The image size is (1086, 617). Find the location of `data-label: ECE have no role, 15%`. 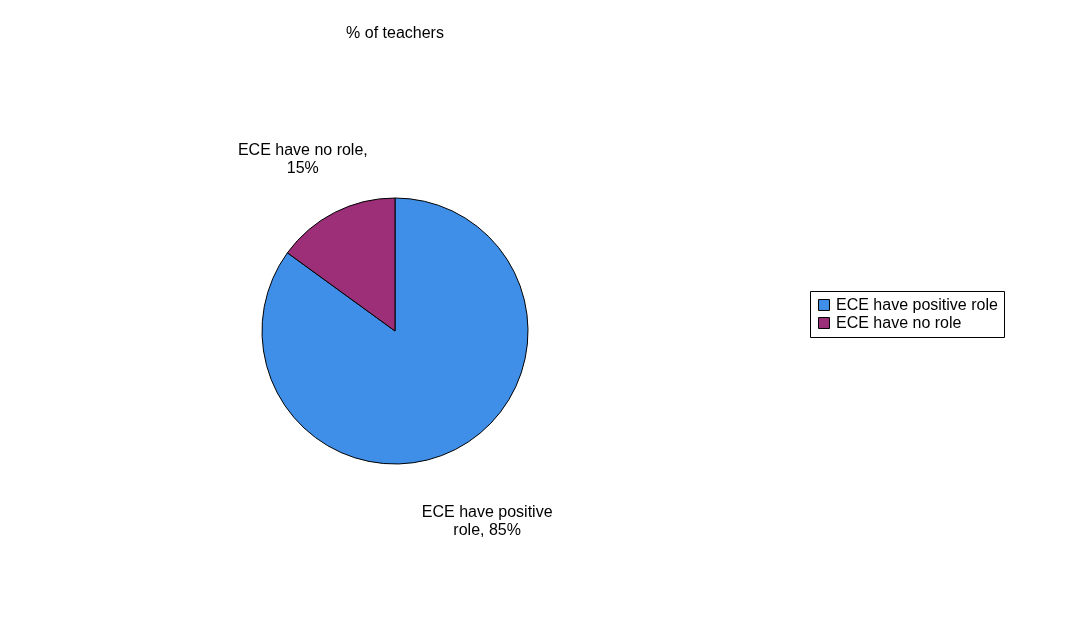

data-label: ECE have no role, 15% is located at coordinates (302, 159).